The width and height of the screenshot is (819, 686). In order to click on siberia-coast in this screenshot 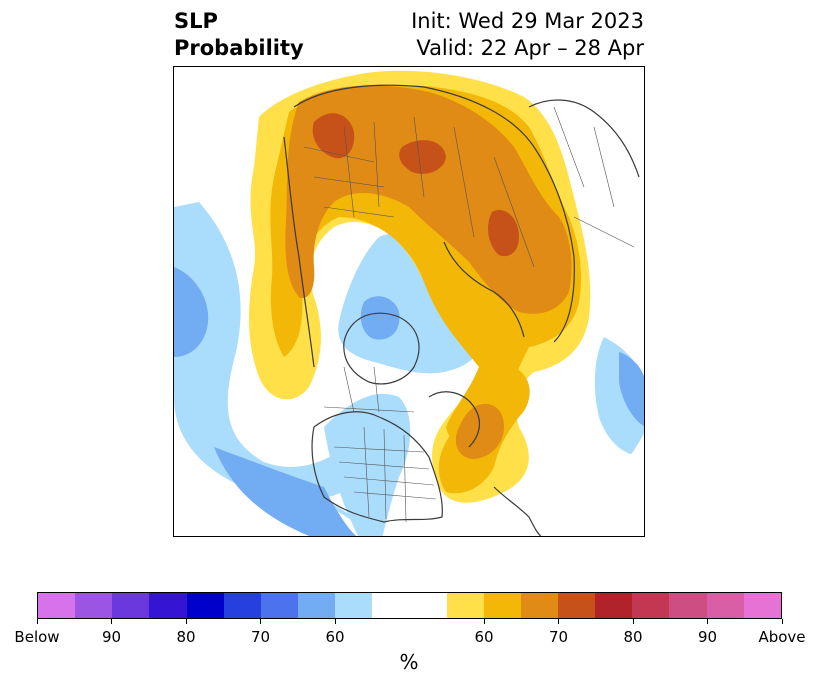, I will do `click(484, 289)`.